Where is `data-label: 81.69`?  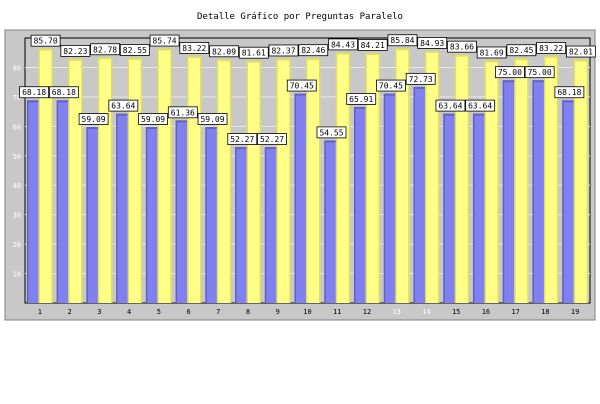 data-label: 81.69 is located at coordinates (492, 52).